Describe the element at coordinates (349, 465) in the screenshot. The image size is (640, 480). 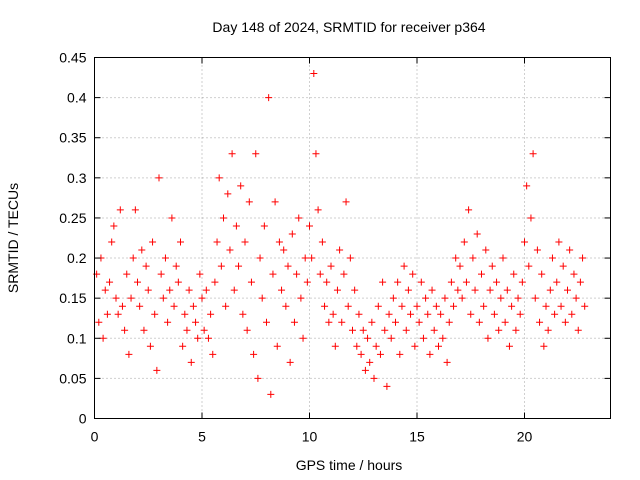
I see `x-axis-label: GPS time / hours` at that location.